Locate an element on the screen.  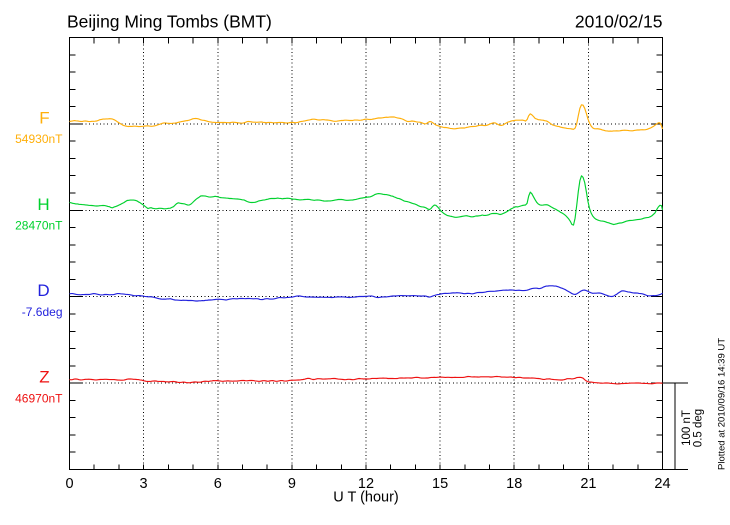
svg-text: 21 is located at coordinates (588, 484).